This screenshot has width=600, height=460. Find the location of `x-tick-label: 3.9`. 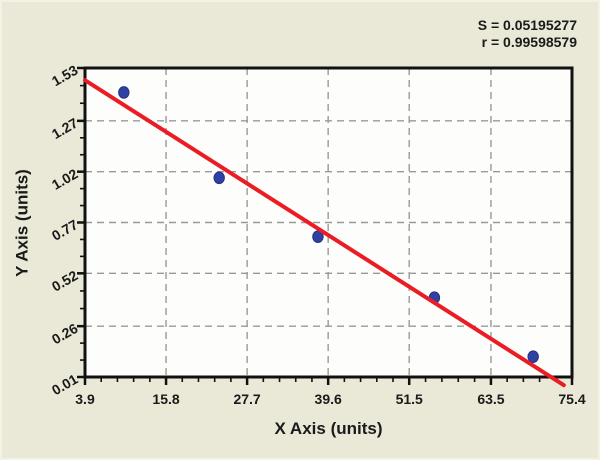

x-tick-label: 3.9 is located at coordinates (85, 399).